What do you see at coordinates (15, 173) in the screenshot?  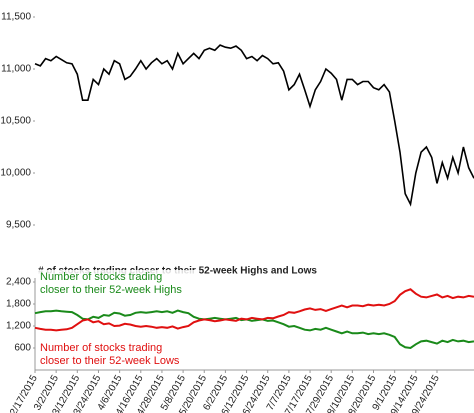 I see `y-tick-label: 10,000` at bounding box center [15, 173].